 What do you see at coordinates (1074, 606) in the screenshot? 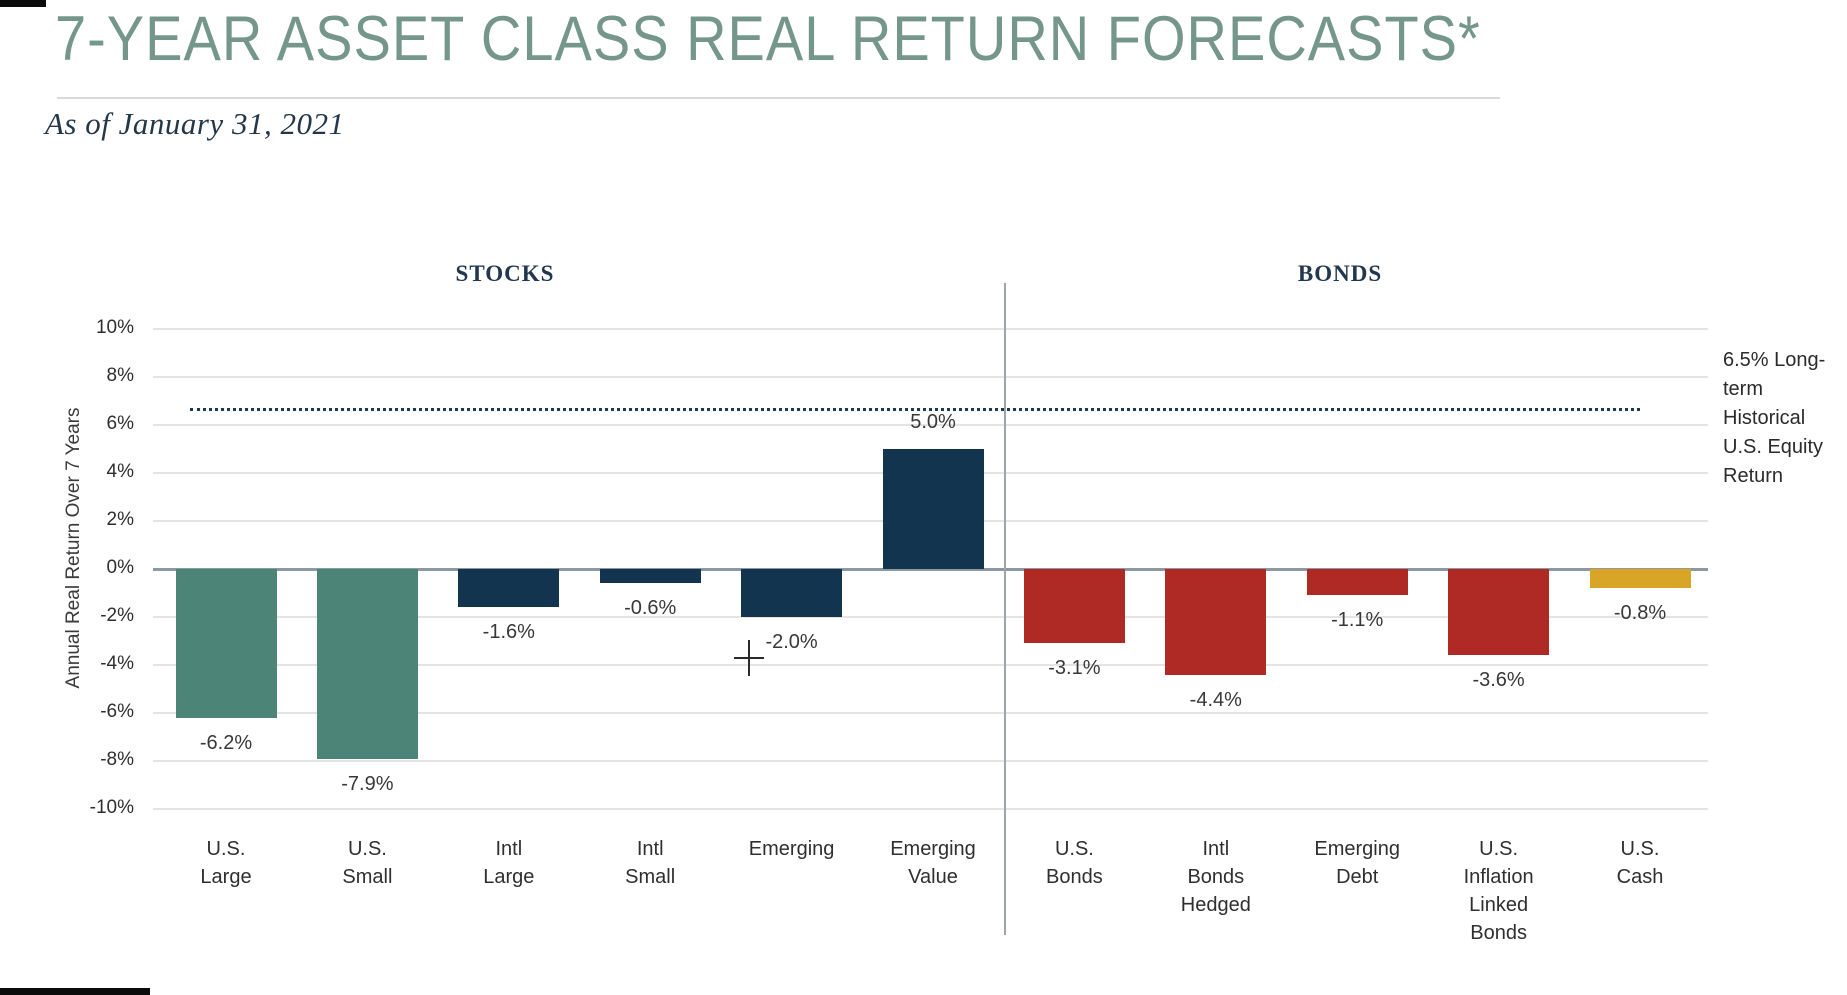
I see `bar-u-s-bonds` at bounding box center [1074, 606].